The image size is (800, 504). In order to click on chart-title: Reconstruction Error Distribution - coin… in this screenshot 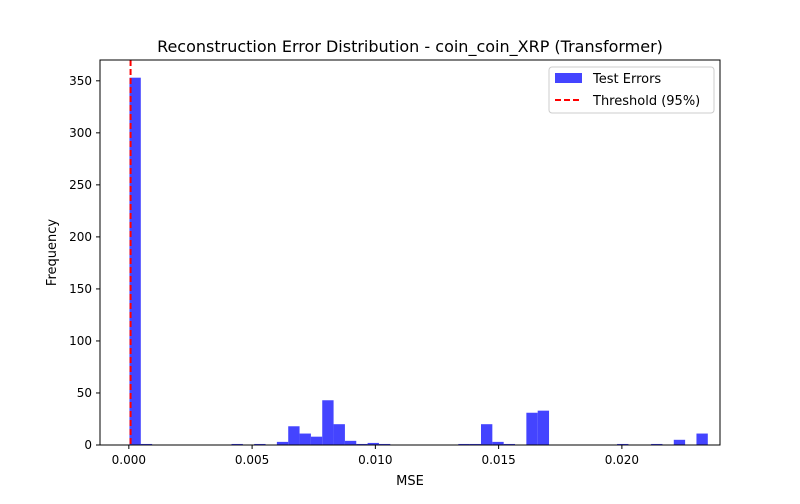, I will do `click(410, 47)`.